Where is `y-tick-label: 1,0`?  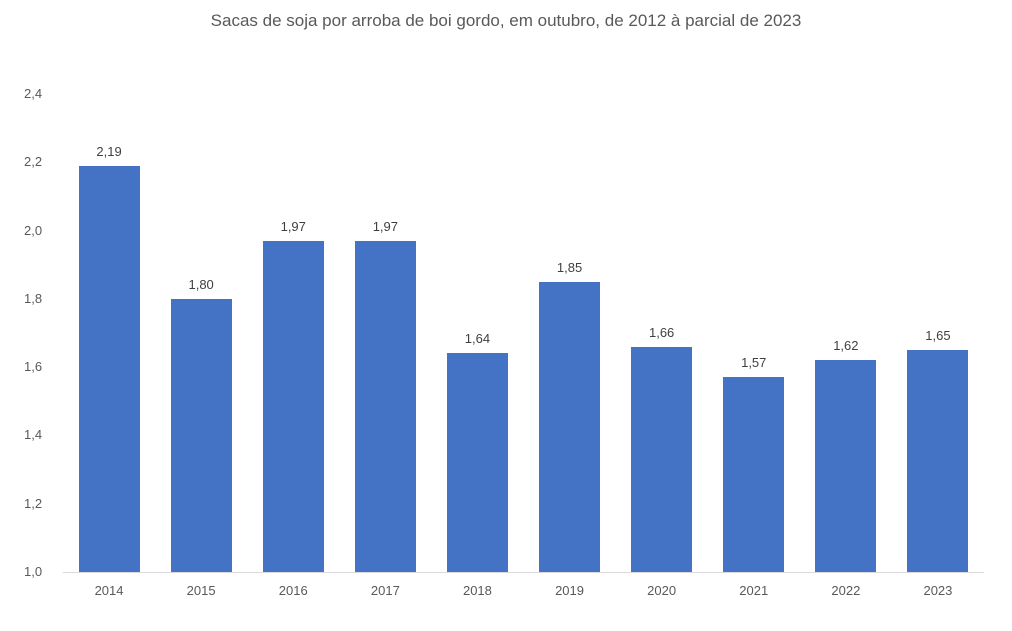
y-tick-label: 1,0 is located at coordinates (33, 571).